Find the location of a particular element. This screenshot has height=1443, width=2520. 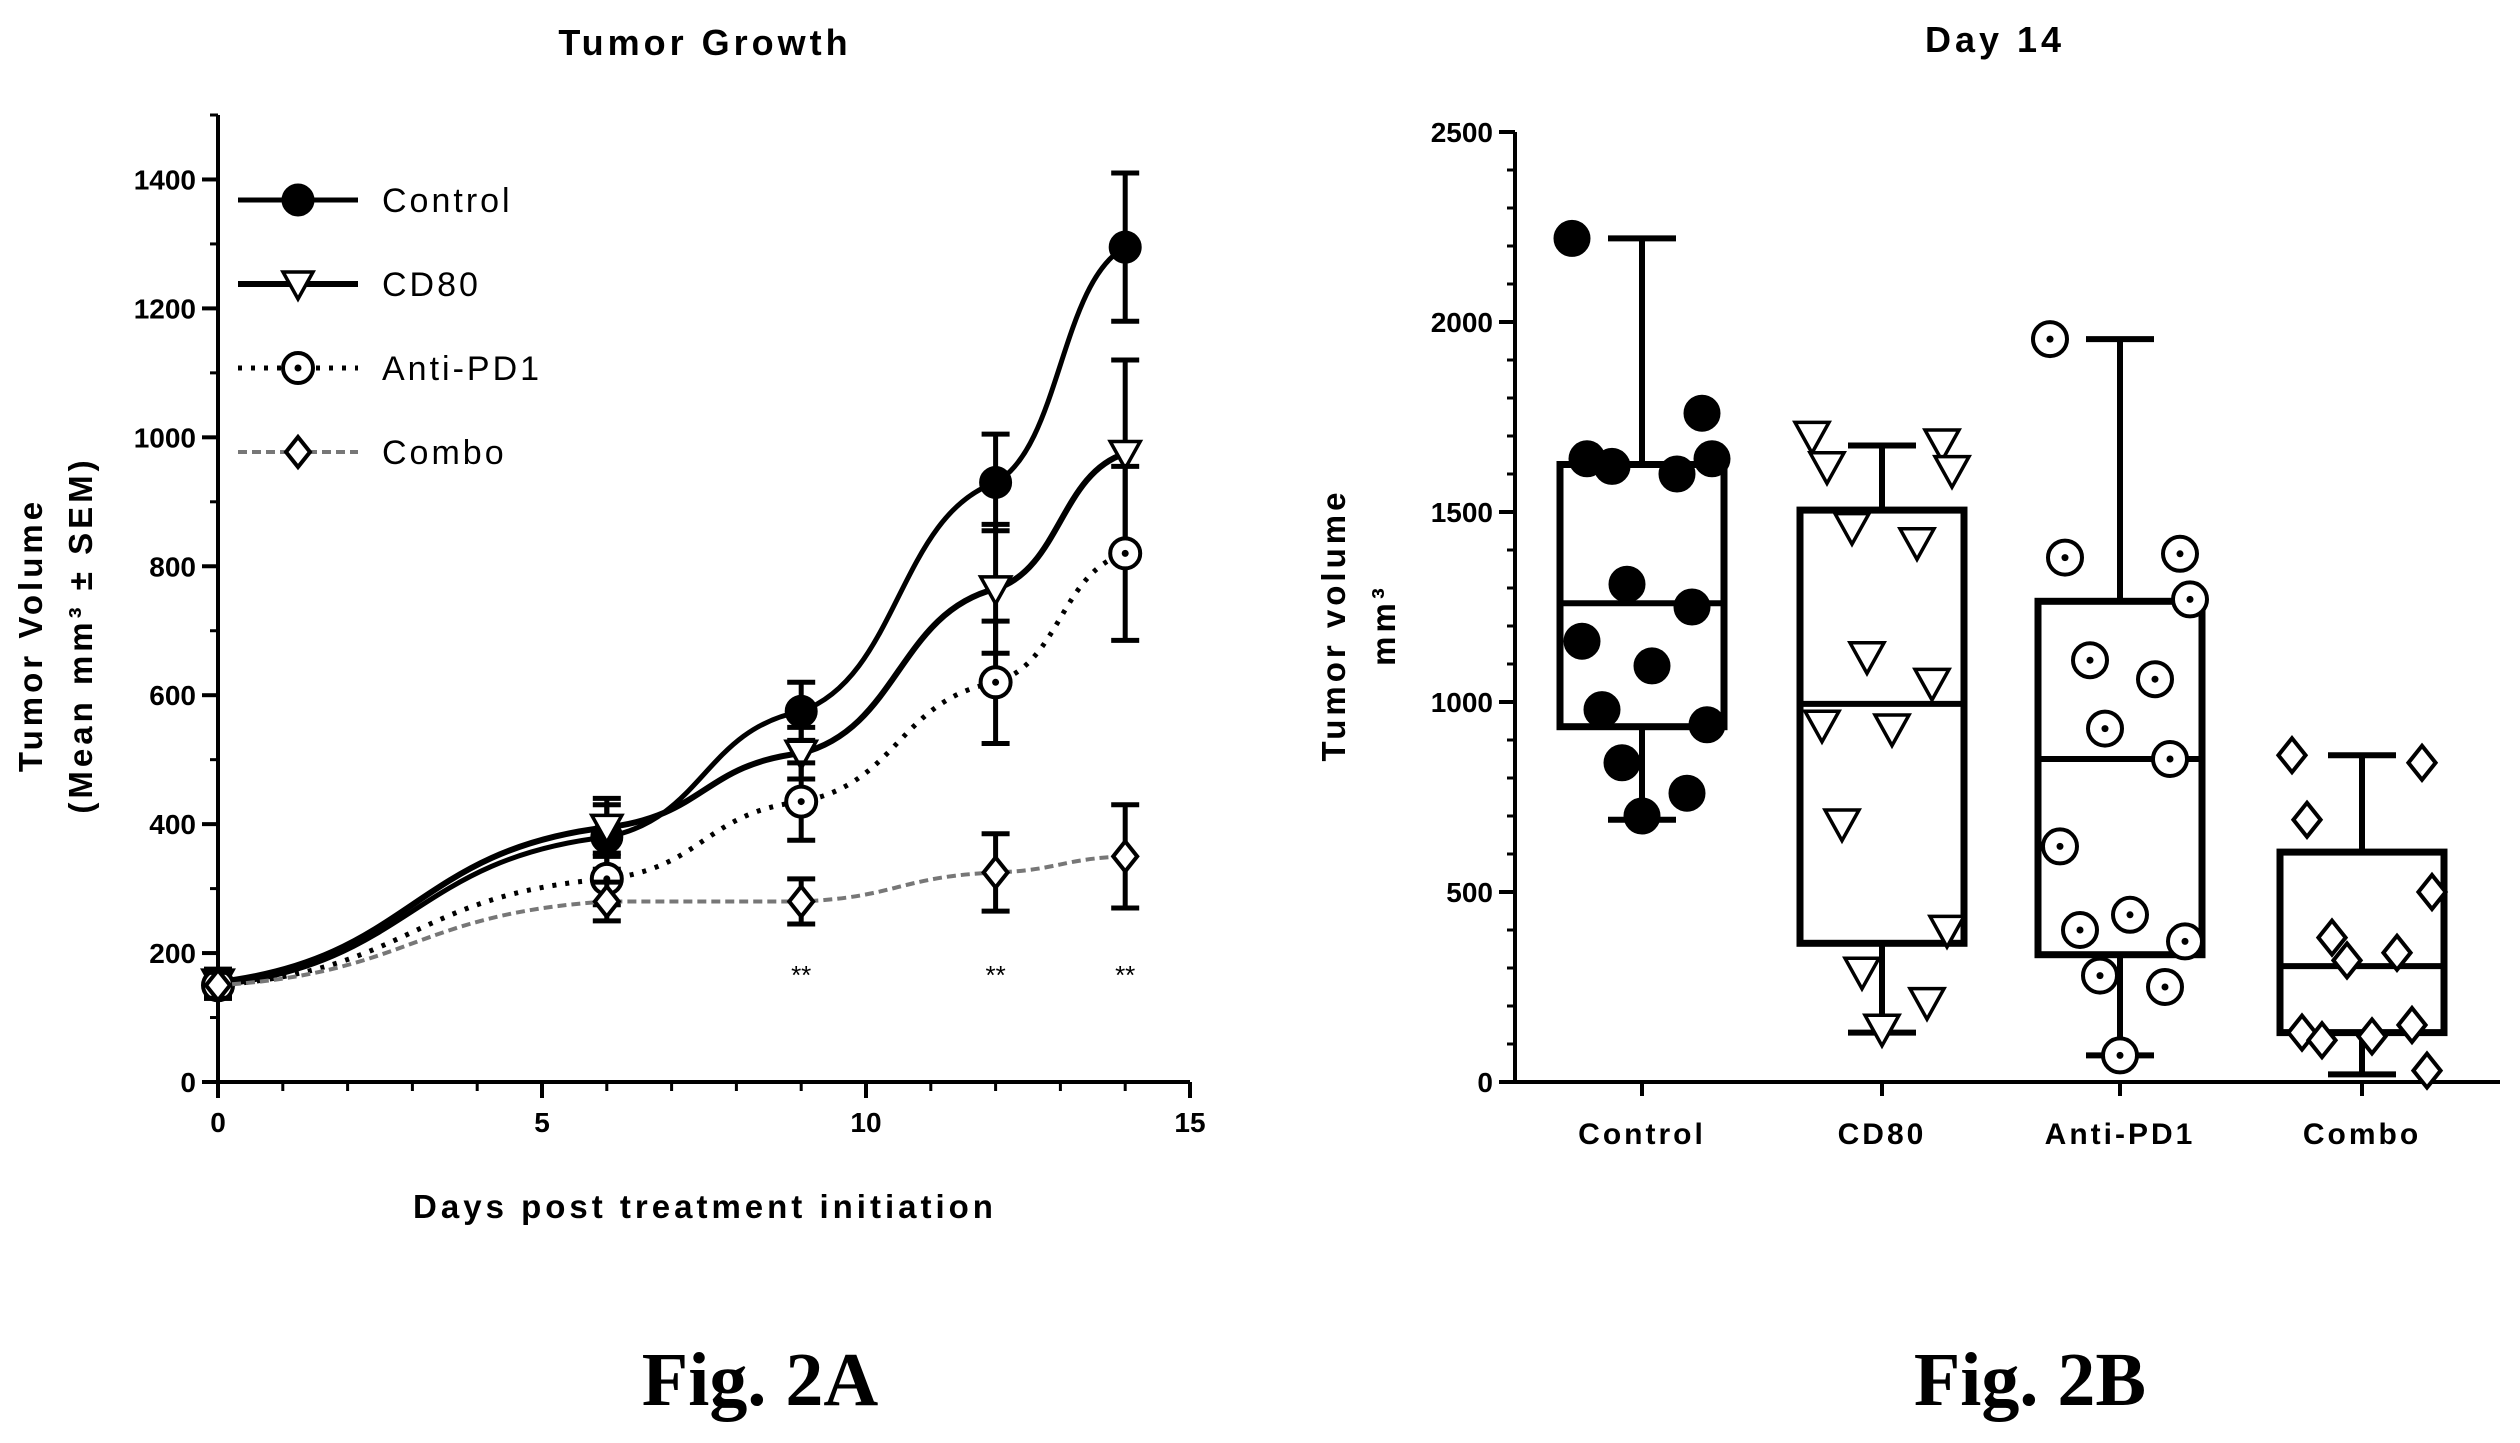

chart-a-legend: Control CD80 Anti-PD1 Combo is located at coordinates (388, 327).